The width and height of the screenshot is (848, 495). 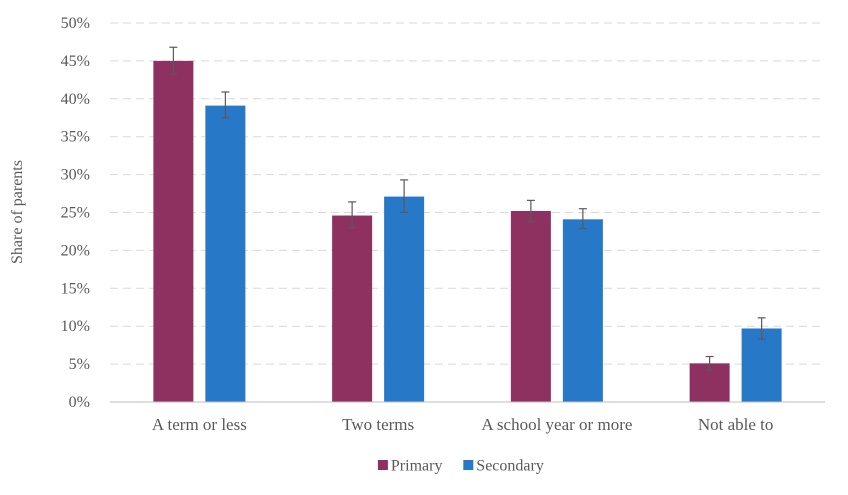 What do you see at coordinates (75, 23) in the screenshot?
I see `y-tick-label: 50%` at bounding box center [75, 23].